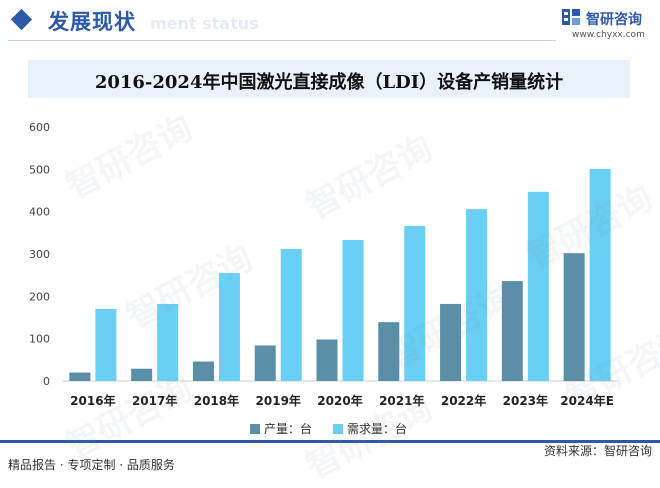 This screenshot has height=488, width=660. Describe the element at coordinates (39, 296) in the screenshot. I see `y-tick-label: 200` at that location.